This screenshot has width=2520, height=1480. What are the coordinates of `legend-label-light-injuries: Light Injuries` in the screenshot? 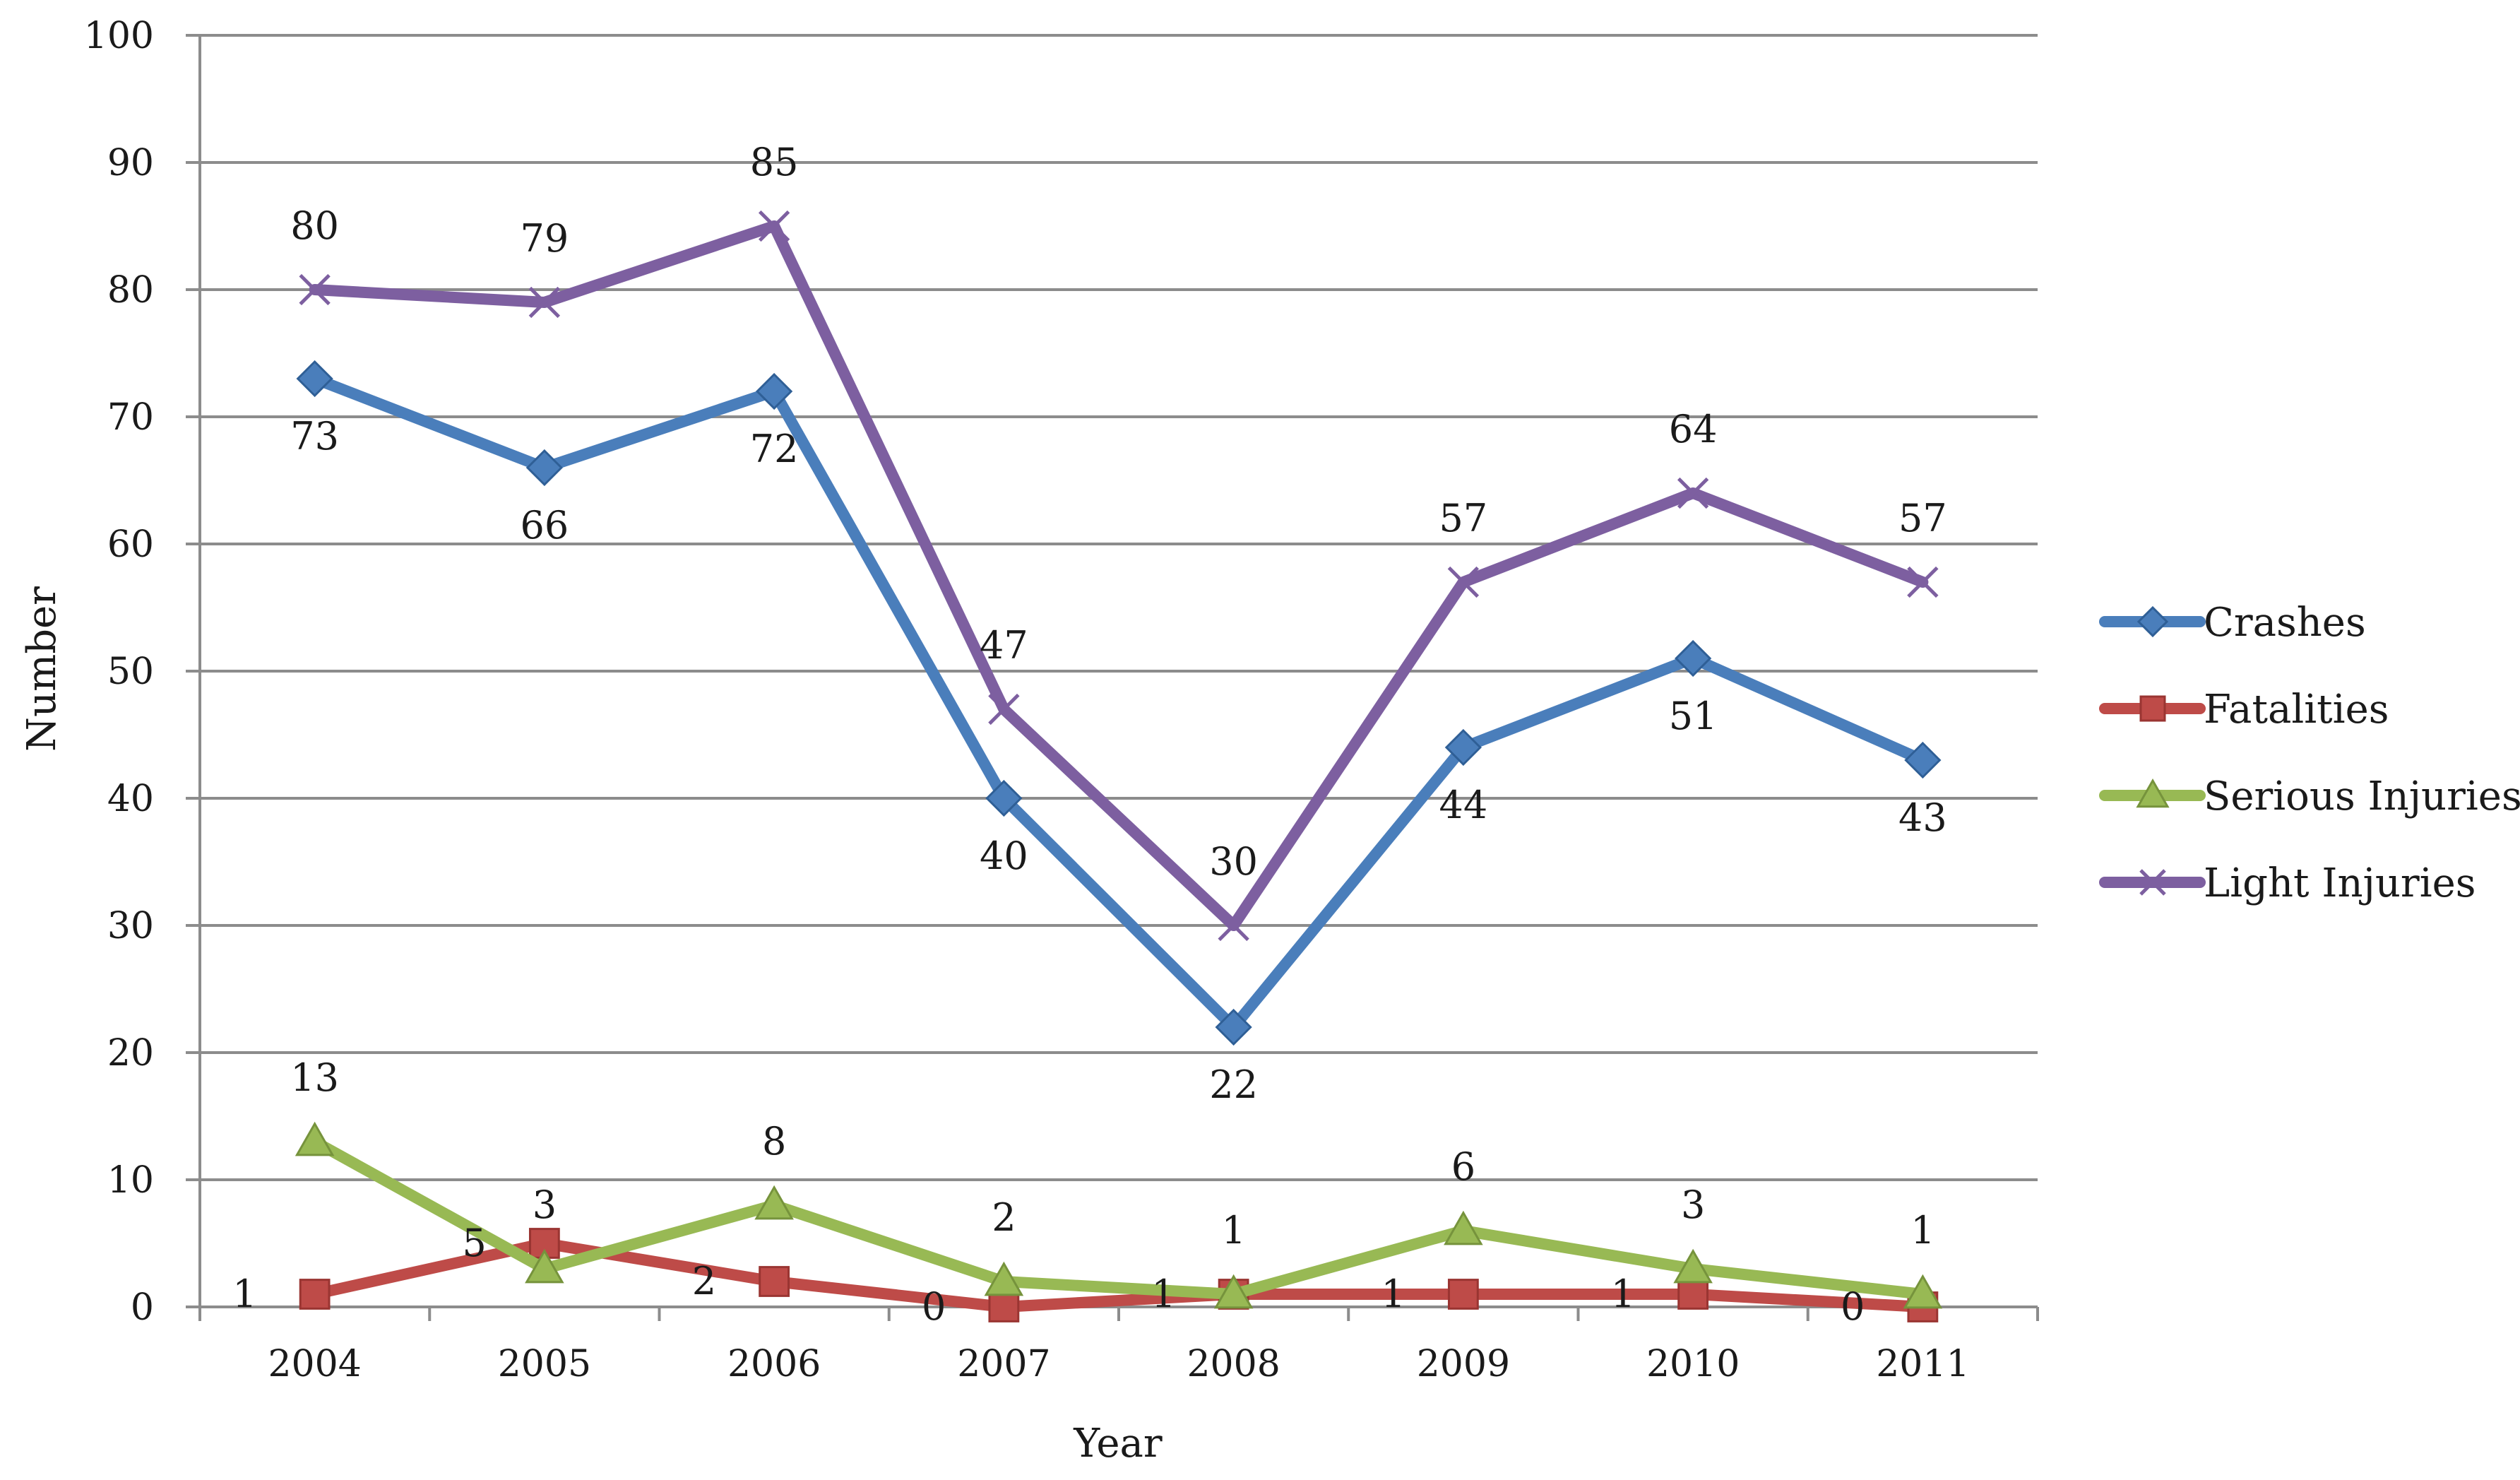 It's located at (2340, 883).